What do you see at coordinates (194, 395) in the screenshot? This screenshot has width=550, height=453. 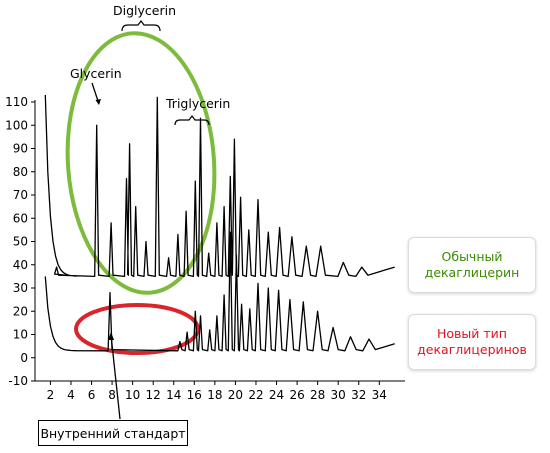 I see `x-tick-label: 16` at bounding box center [194, 395].